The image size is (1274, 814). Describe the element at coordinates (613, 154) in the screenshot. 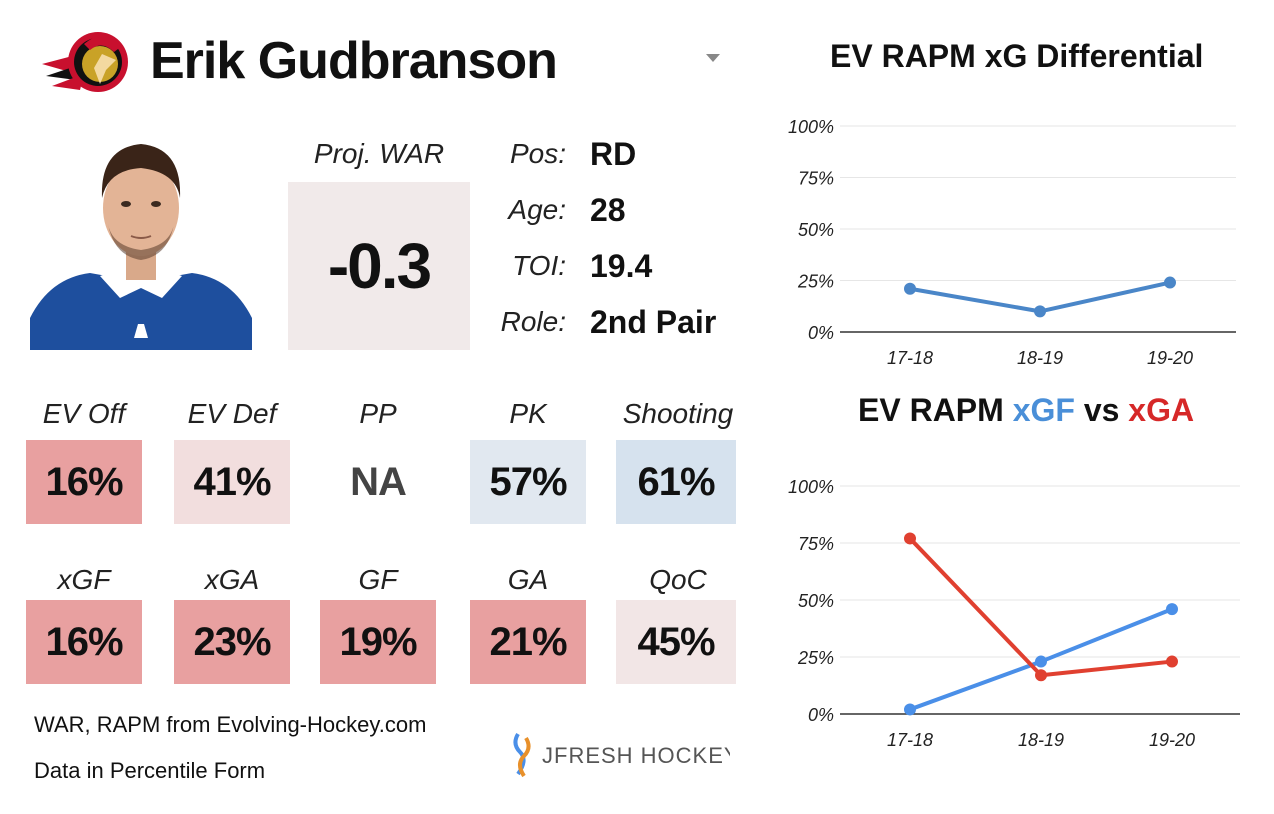

I see `position-value: RD` at that location.